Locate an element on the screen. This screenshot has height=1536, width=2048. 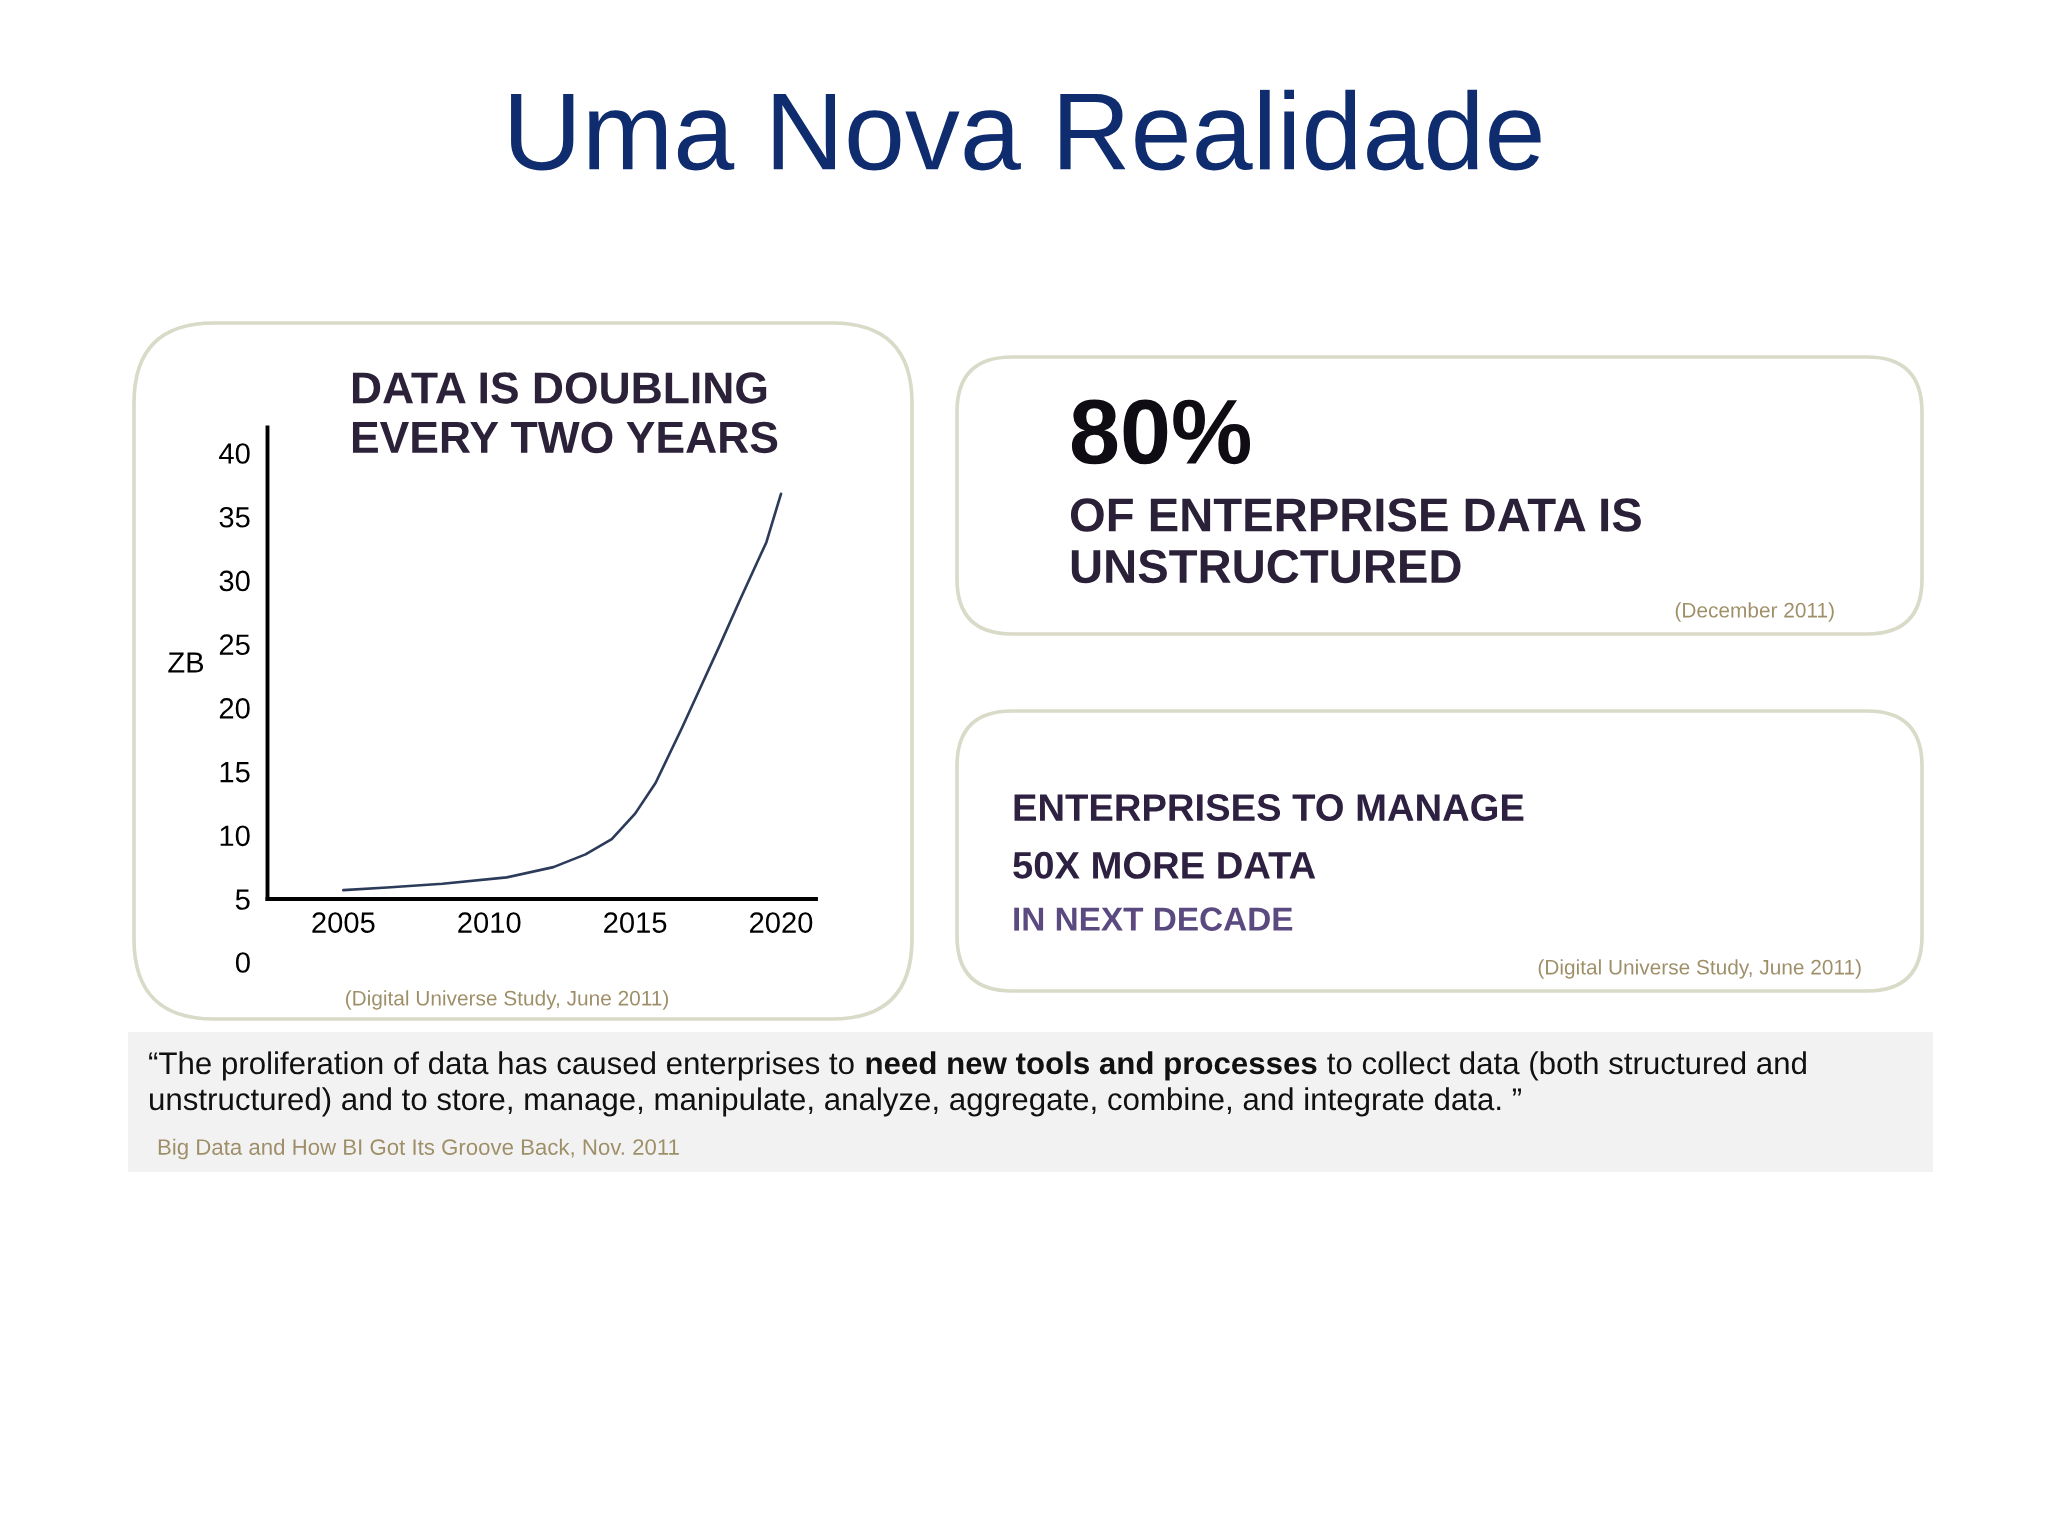
text: ENTERPRISES TO MANAGE 50X MORE DATA is located at coordinates (1268, 836).